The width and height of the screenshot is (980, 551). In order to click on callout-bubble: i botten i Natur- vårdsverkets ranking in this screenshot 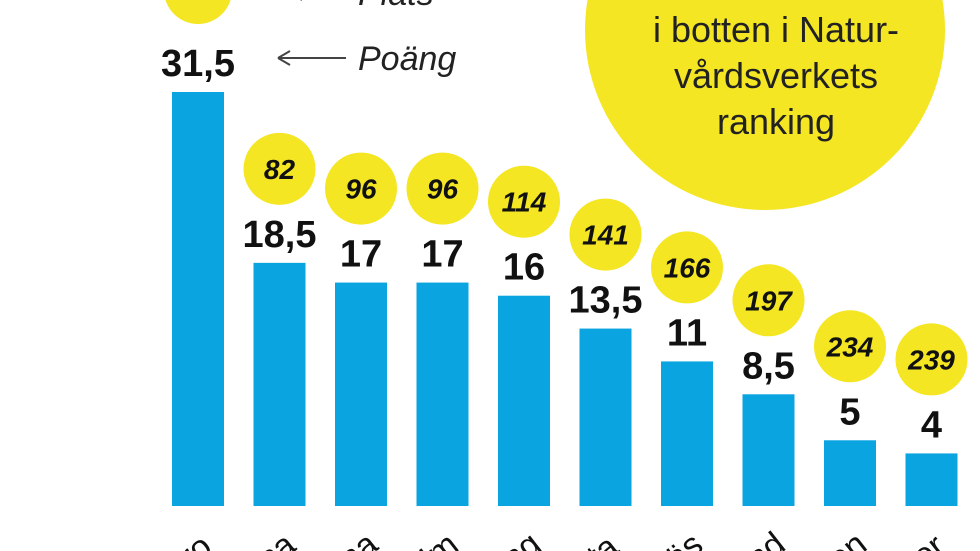, I will do `click(765, 105)`.